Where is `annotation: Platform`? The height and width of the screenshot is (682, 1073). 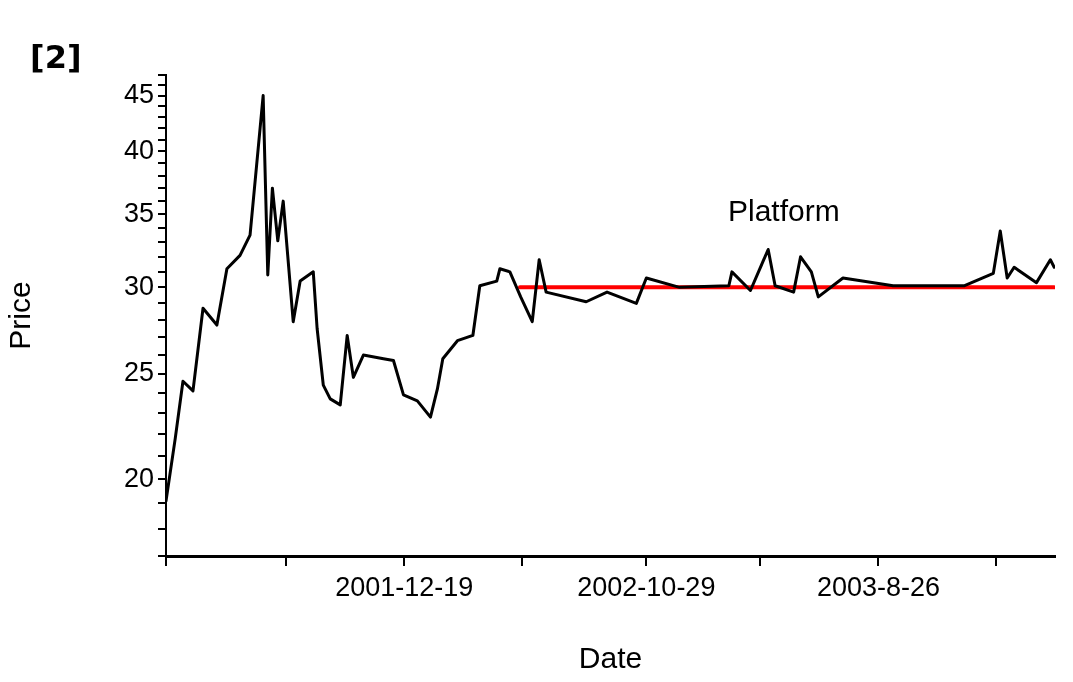 annotation: Platform is located at coordinates (784, 211).